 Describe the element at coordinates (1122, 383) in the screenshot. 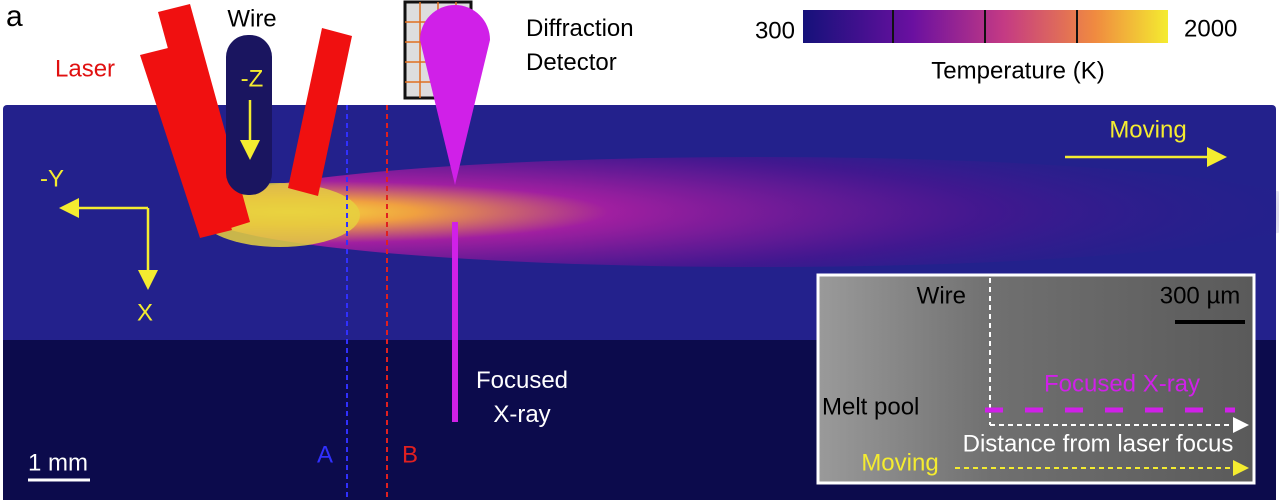

I see `inset-xray-label: Focused X-ray` at that location.